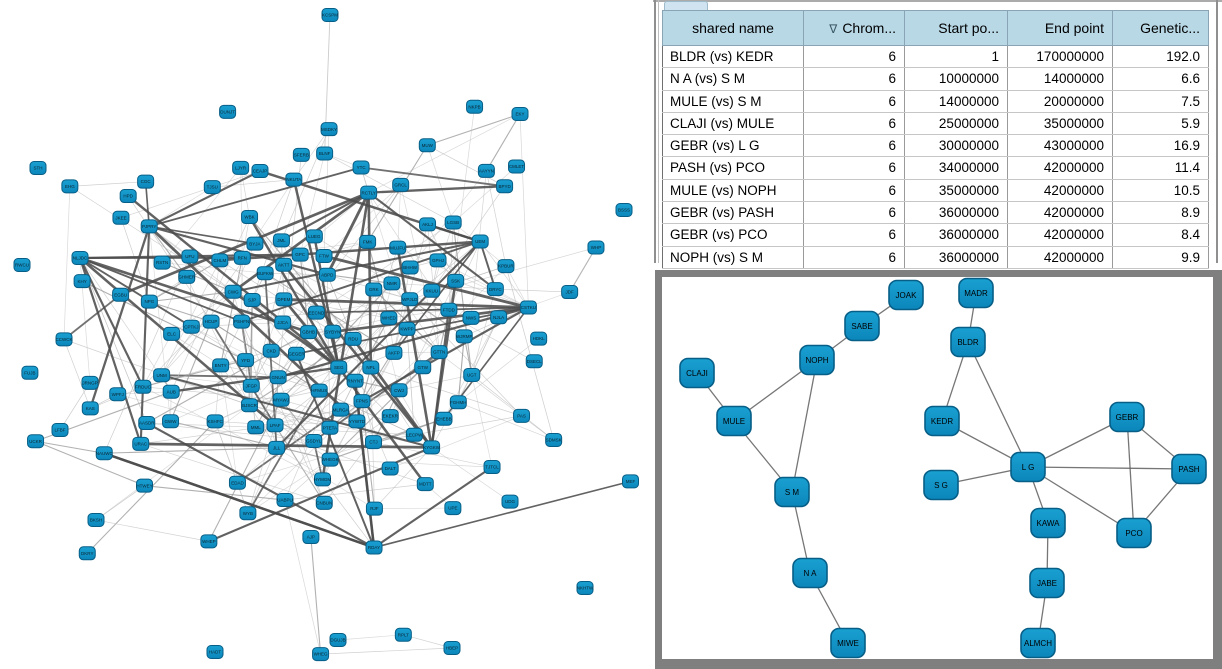  I want to click on network-node: KKUU, so click(432, 290).